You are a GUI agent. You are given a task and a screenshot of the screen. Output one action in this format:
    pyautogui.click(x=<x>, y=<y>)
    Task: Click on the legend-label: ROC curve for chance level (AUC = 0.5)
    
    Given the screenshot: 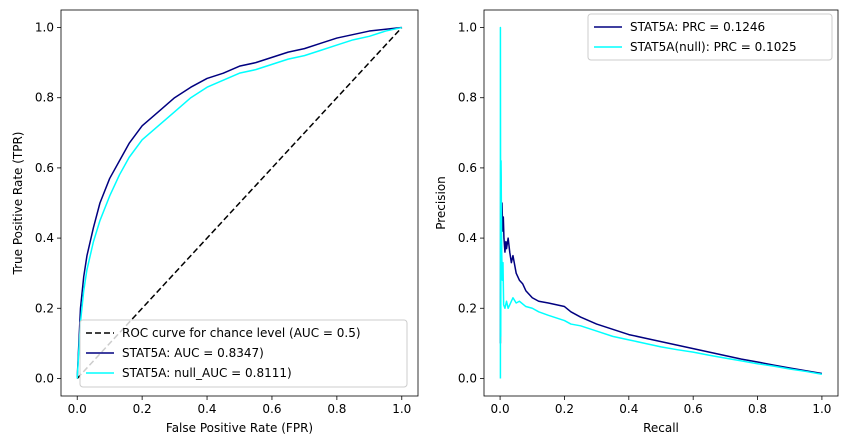 What is the action you would take?
    pyautogui.click(x=241, y=333)
    